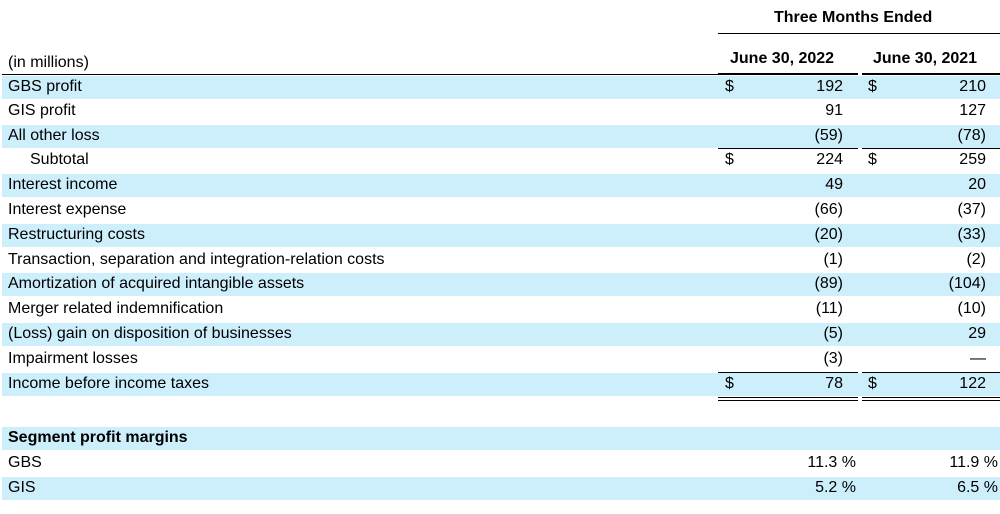 The image size is (1000, 514). Describe the element at coordinates (853, 17) in the screenshot. I see `header-super-title: Three Months Ended` at that location.